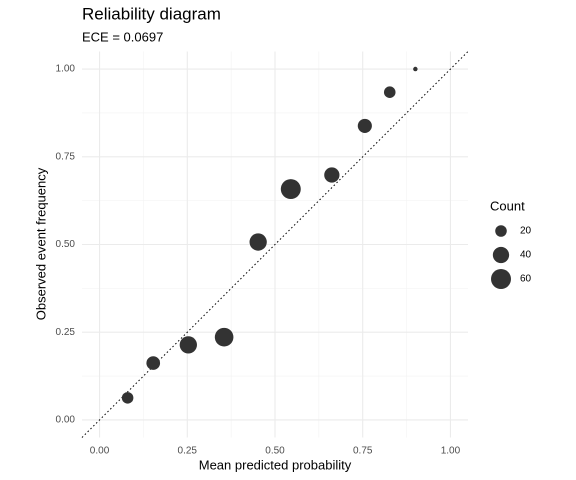 The image size is (576, 480). I want to click on legend-label: 60, so click(526, 279).